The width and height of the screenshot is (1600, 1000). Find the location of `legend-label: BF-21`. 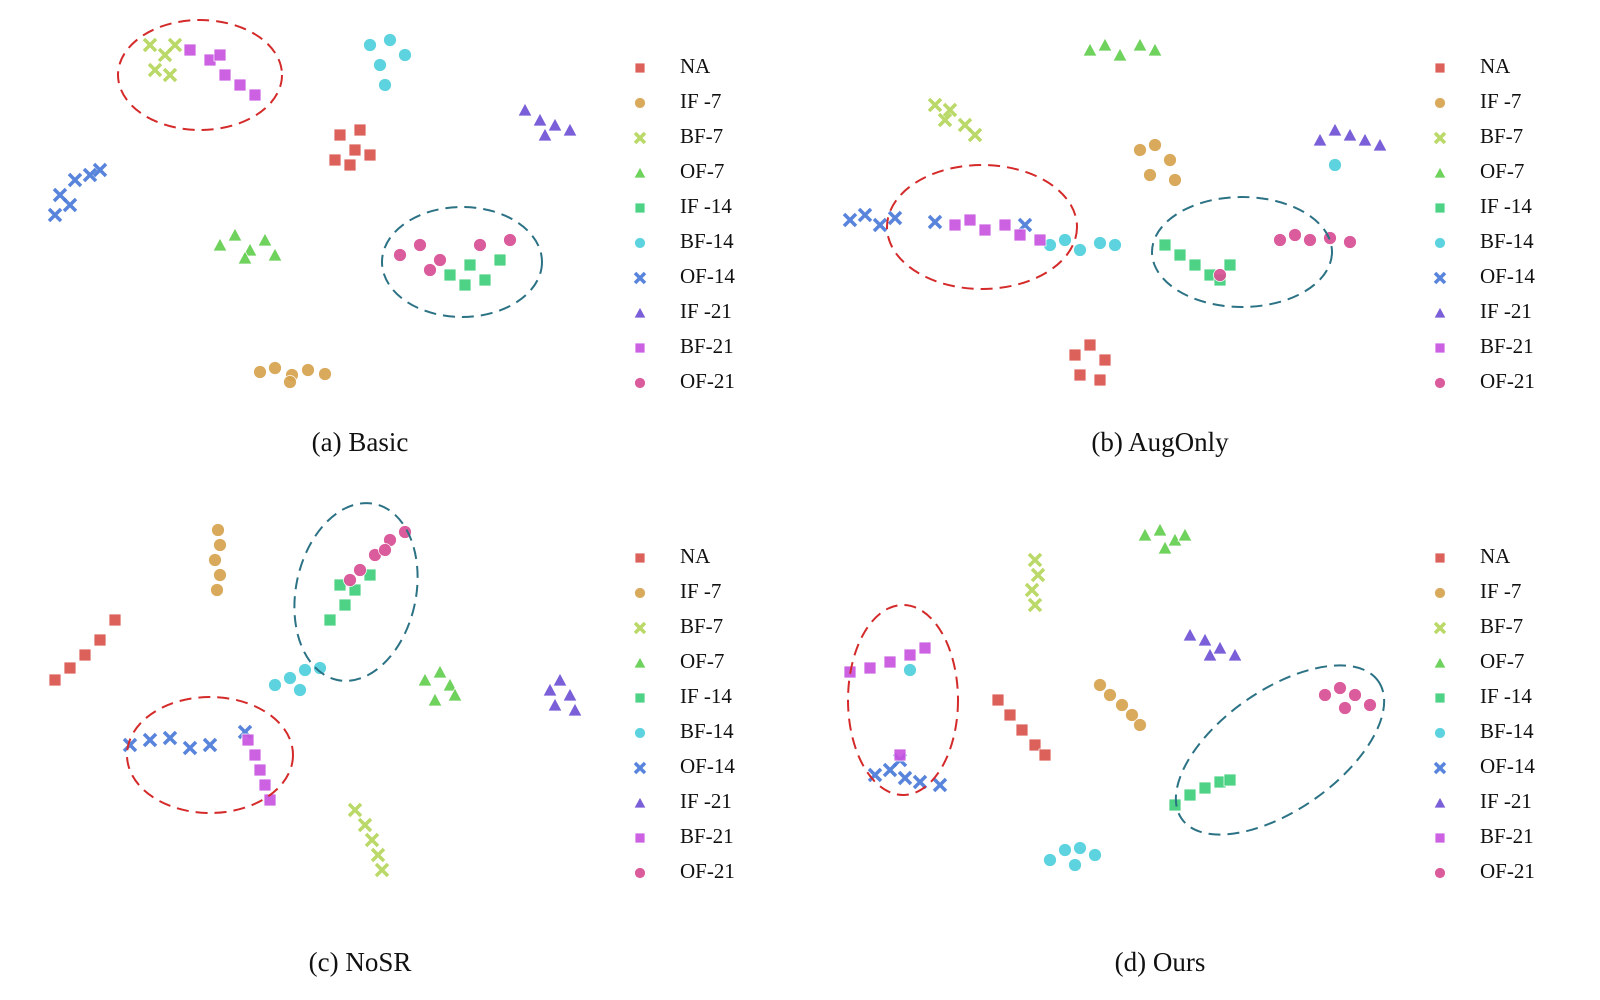

legend-label: BF-21 is located at coordinates (1507, 836).